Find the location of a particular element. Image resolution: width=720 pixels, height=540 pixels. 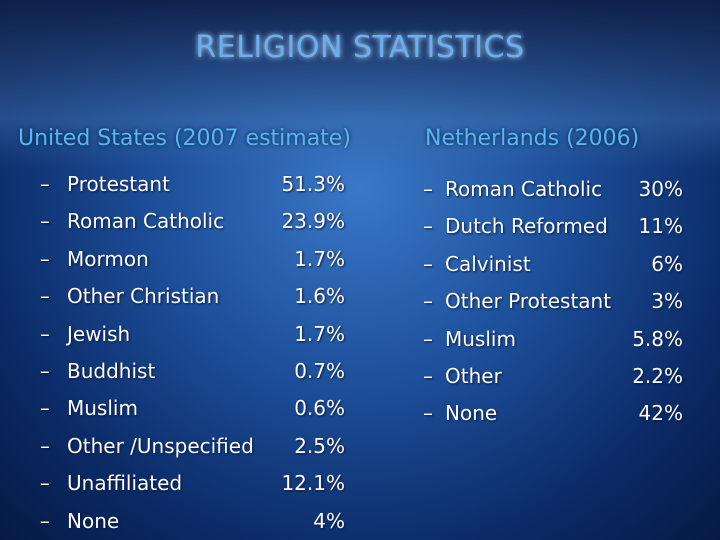

list-item: – Other 2.2% is located at coordinates (360, 377).